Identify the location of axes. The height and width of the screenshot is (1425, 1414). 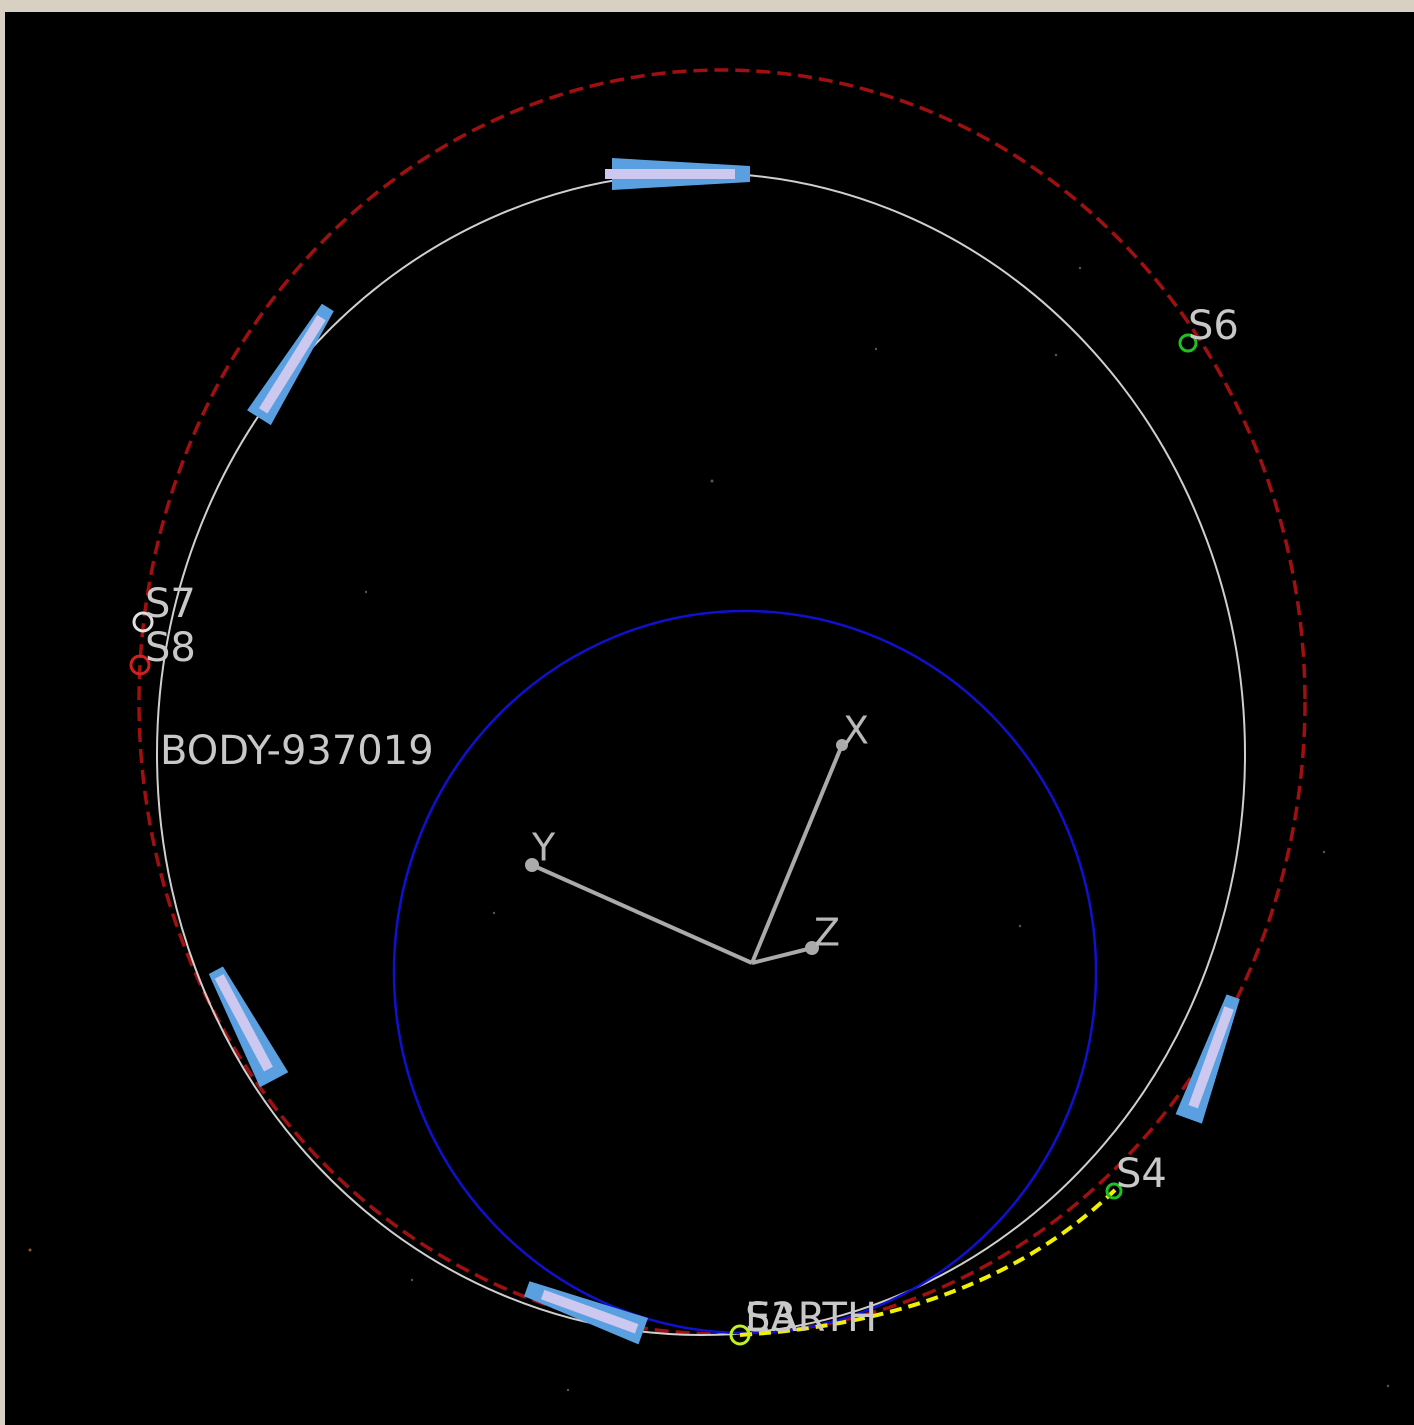
(686, 852).